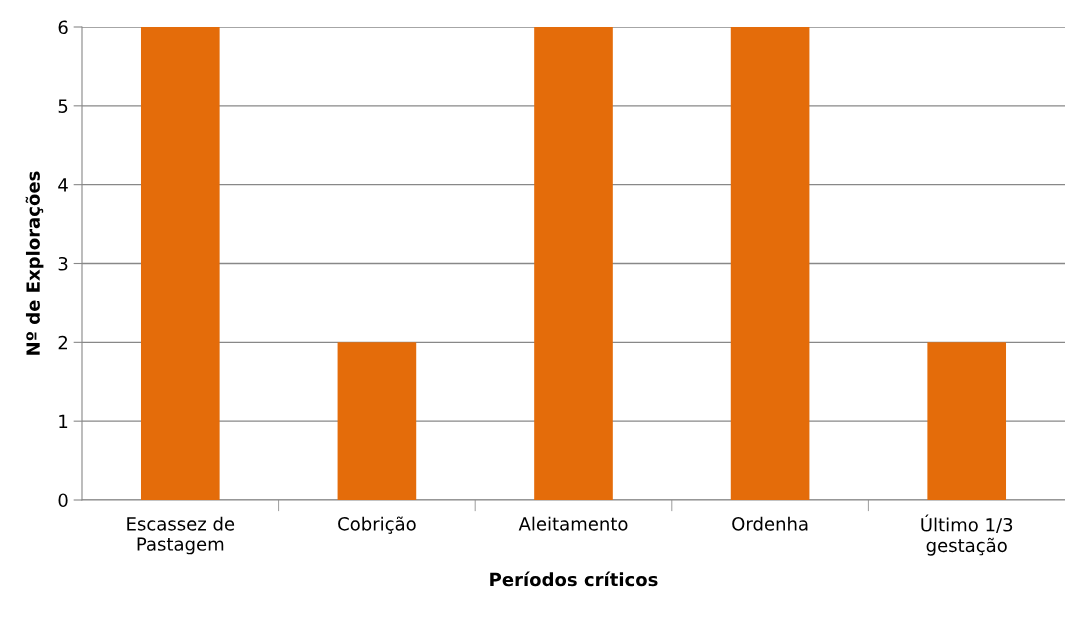 The width and height of the screenshot is (1065, 619). What do you see at coordinates (574, 579) in the screenshot?
I see `x-axis-title: Períodos críticos` at bounding box center [574, 579].